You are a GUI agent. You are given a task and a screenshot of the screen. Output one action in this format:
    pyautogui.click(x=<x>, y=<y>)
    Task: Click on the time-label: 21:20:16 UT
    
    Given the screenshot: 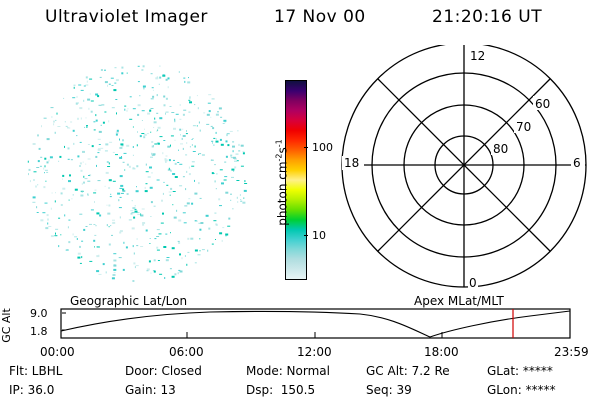 What is the action you would take?
    pyautogui.click(x=487, y=17)
    